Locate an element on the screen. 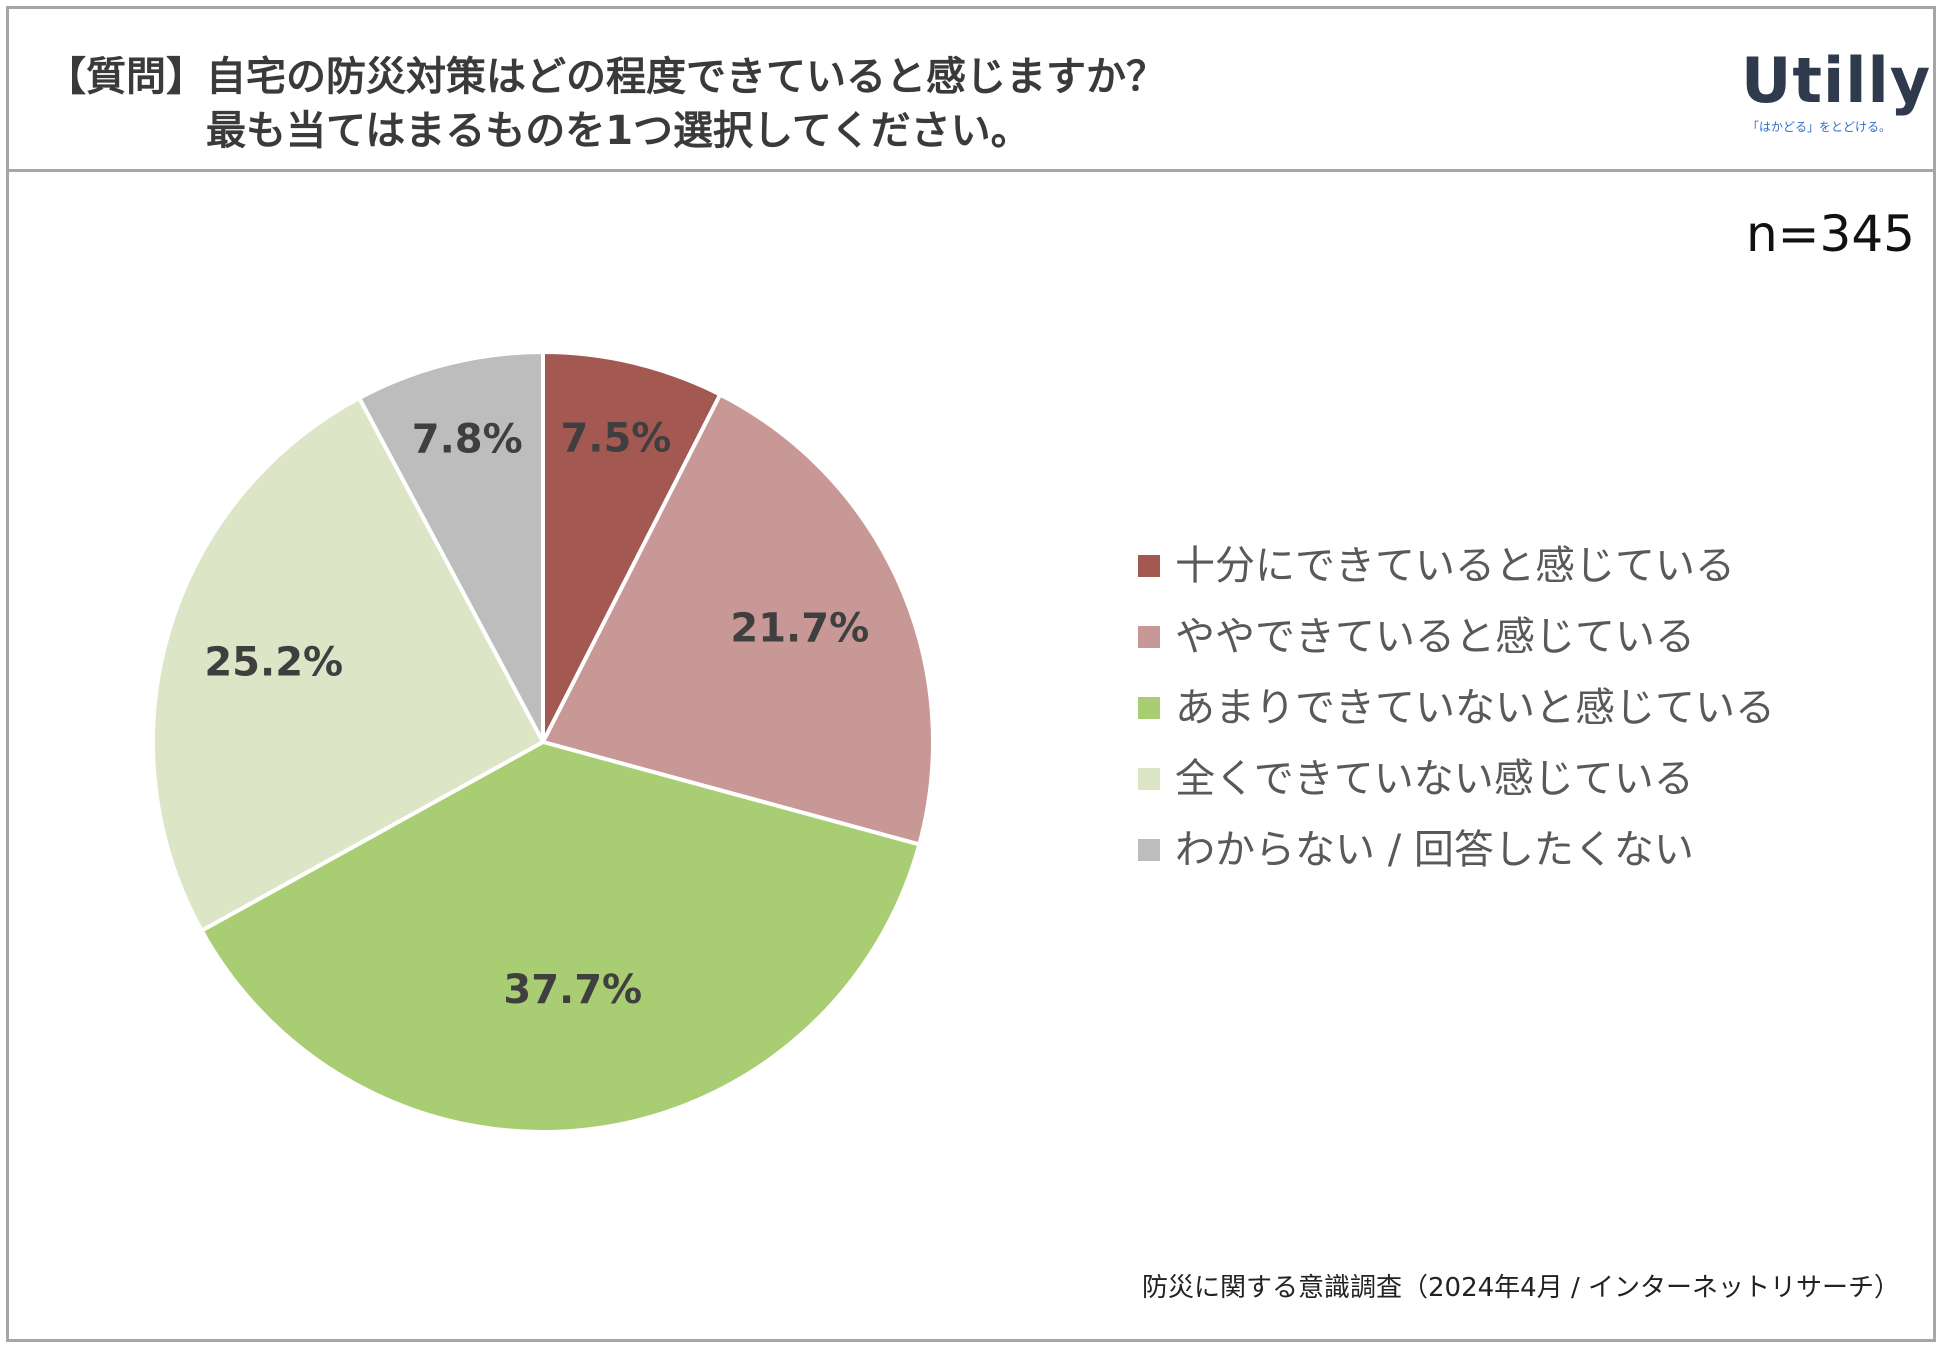  question-line-1: 自宅の防災対策はどの程度できていると感じますか？ is located at coordinates (686, 77).